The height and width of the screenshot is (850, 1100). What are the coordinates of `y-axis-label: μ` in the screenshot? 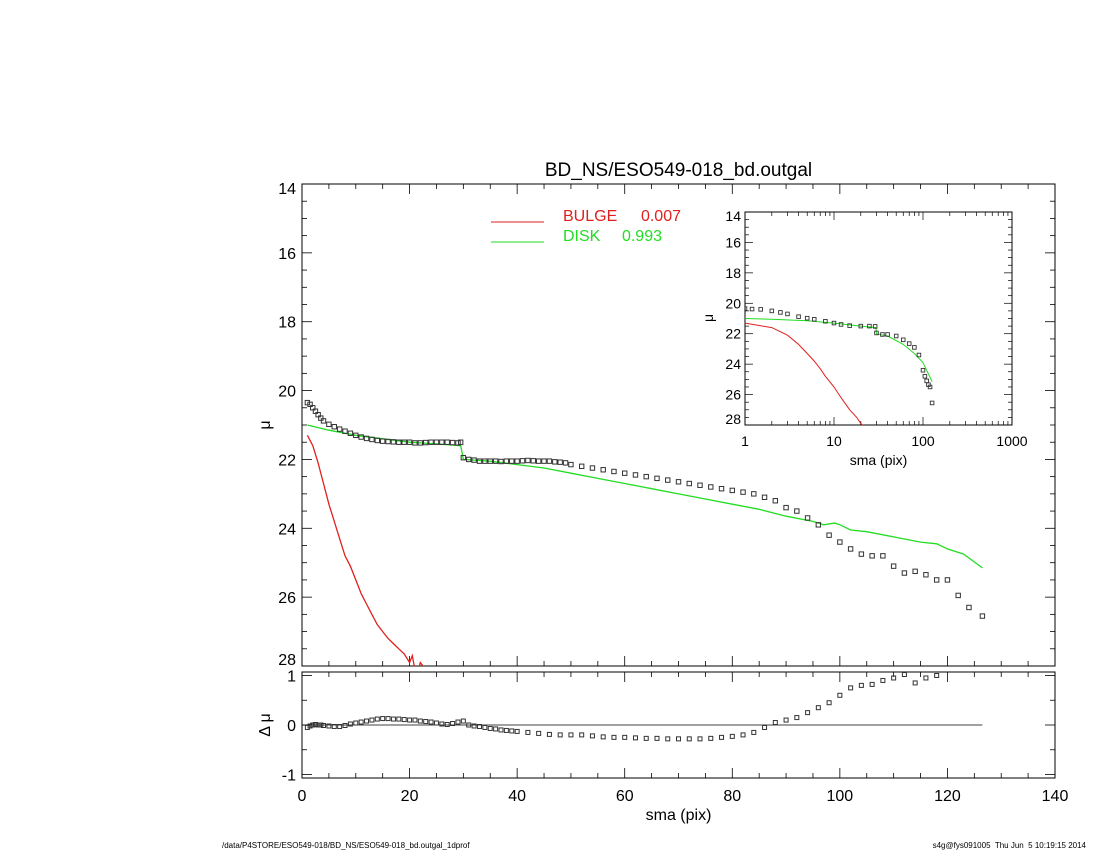 It's located at (265, 424).